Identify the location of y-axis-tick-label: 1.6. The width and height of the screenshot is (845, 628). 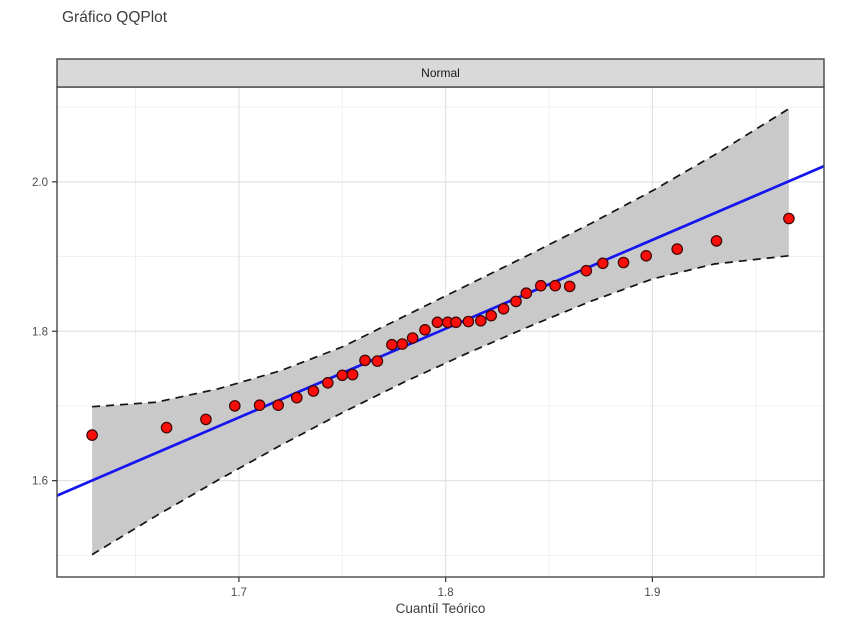
(40, 482).